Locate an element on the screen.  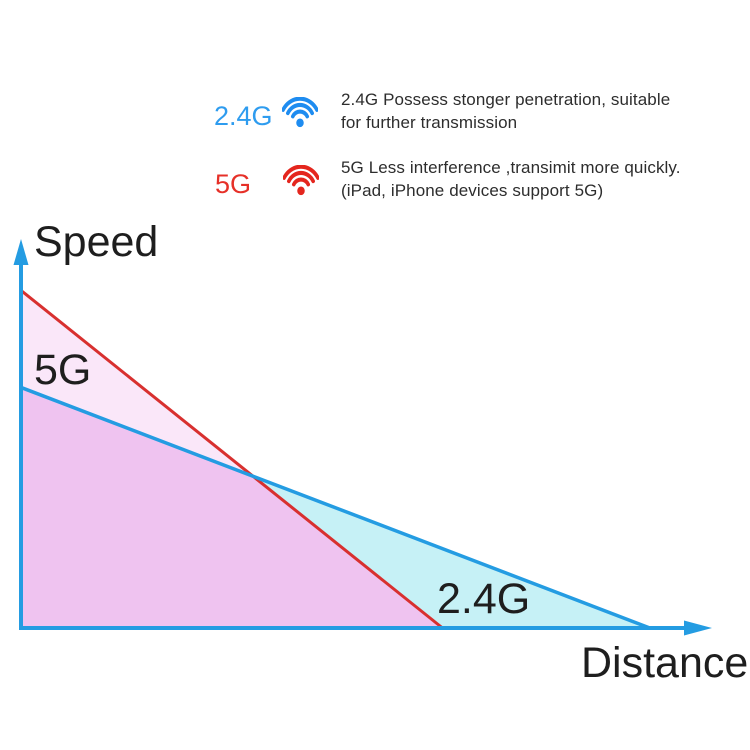
legend-description-line: for further transmission is located at coordinates (429, 122).